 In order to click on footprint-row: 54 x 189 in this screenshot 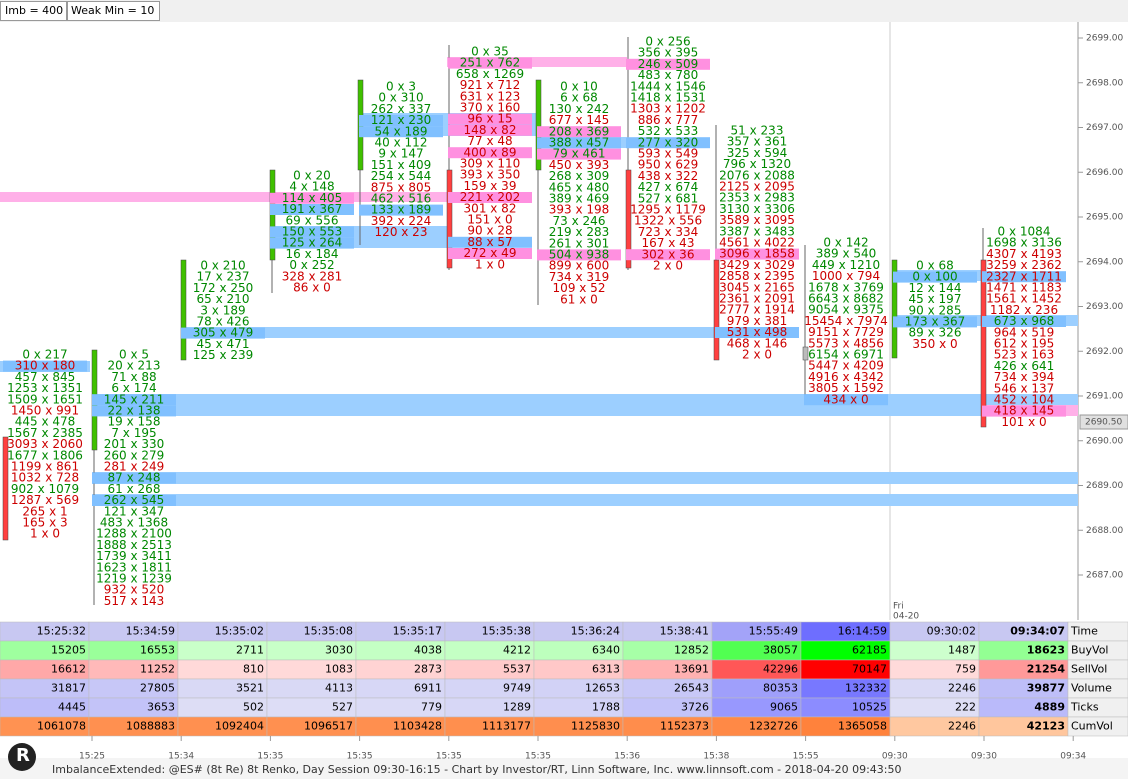, I will do `click(401, 131)`.